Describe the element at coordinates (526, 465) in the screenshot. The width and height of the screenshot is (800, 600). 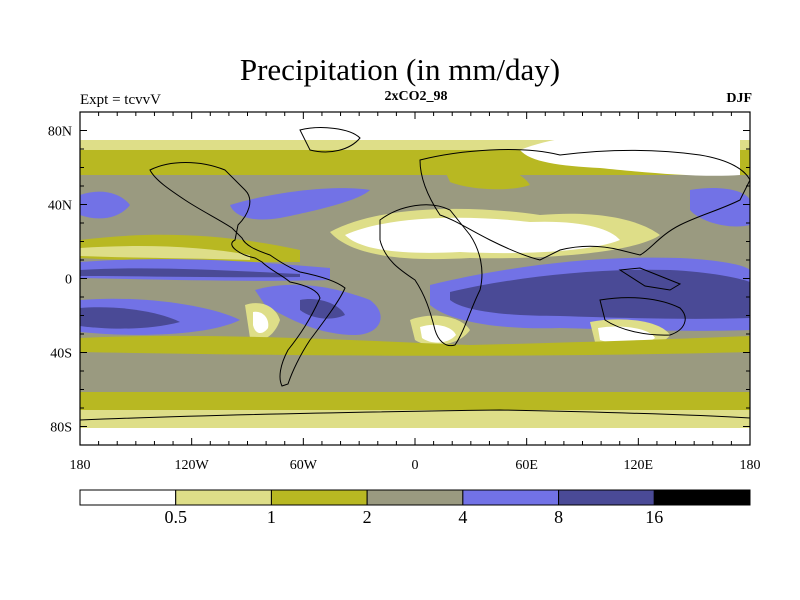
I see `lon-tick-label: 60E` at that location.